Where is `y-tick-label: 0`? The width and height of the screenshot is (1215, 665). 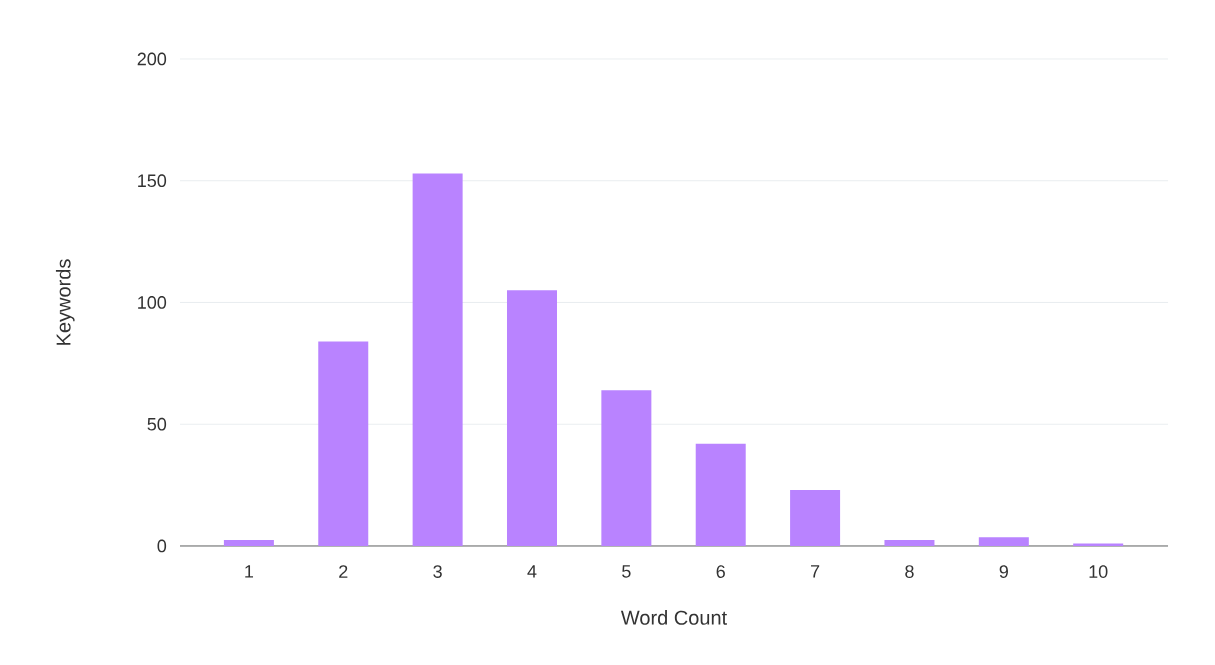 y-tick-label: 0 is located at coordinates (162, 546).